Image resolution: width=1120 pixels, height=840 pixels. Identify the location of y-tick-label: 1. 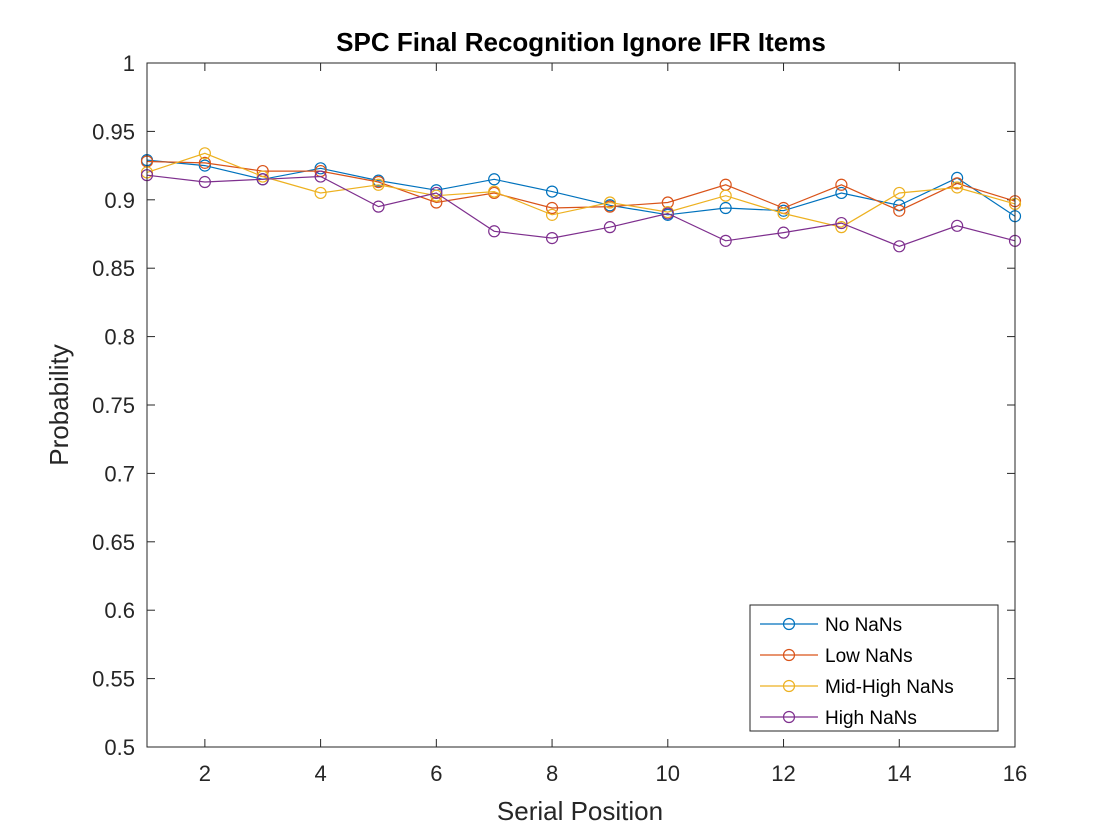
(129, 63).